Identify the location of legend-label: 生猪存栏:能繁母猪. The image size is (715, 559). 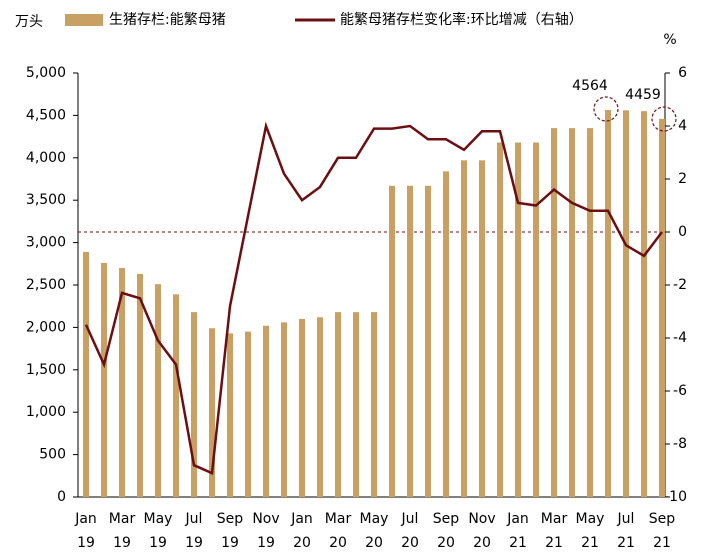
(167, 20).